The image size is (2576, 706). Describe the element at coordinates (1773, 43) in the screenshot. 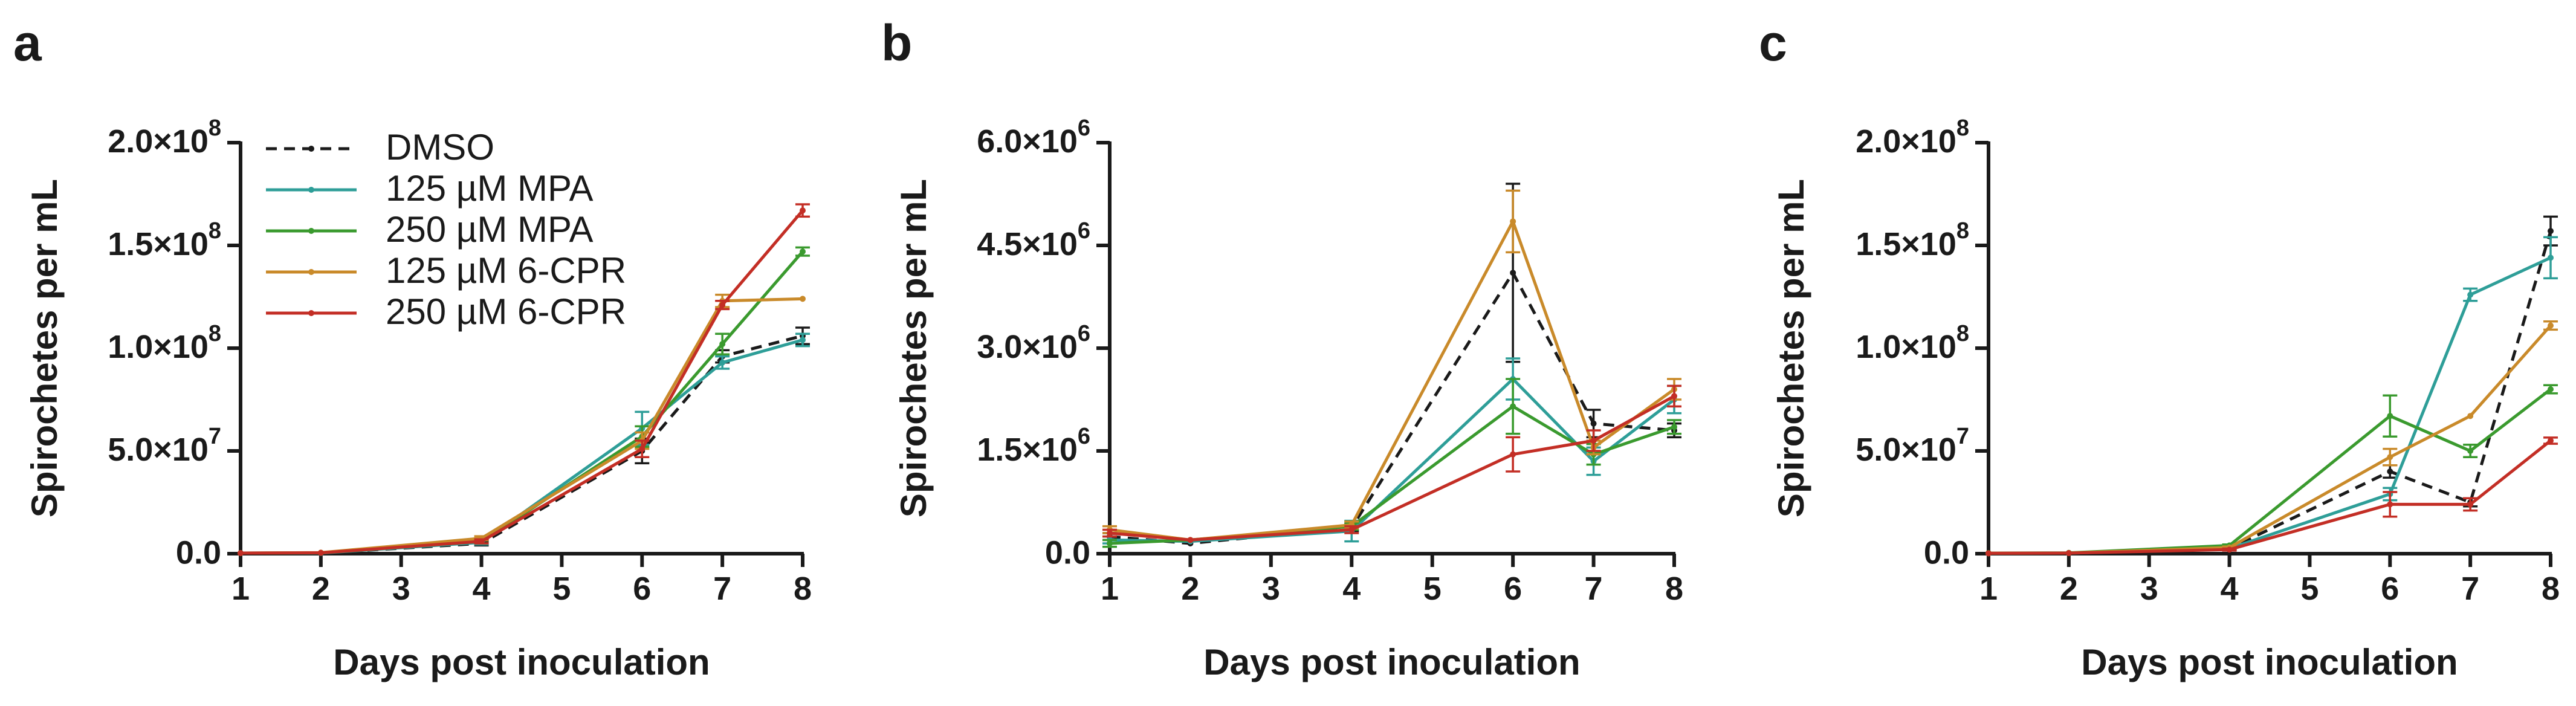

I see `panel-letter: c` at that location.